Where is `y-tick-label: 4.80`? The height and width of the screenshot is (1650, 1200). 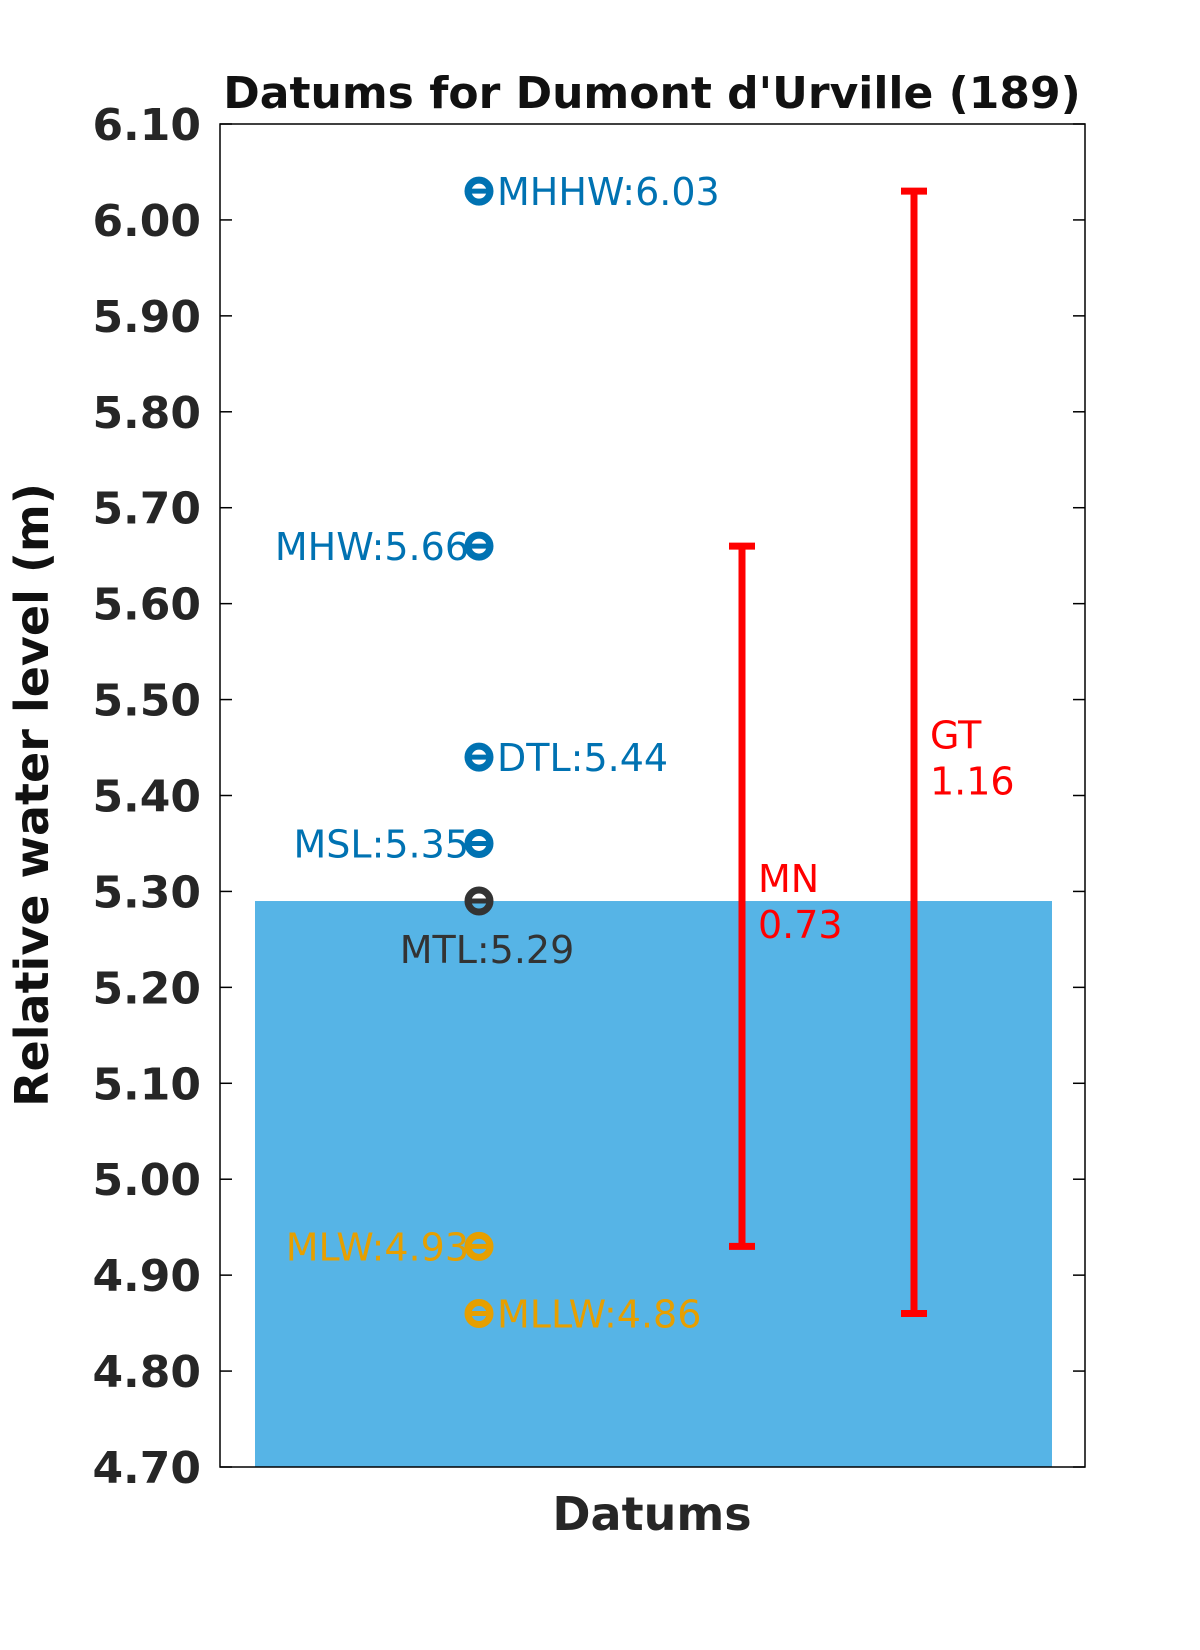 y-tick-label: 4.80 is located at coordinates (146, 1372).